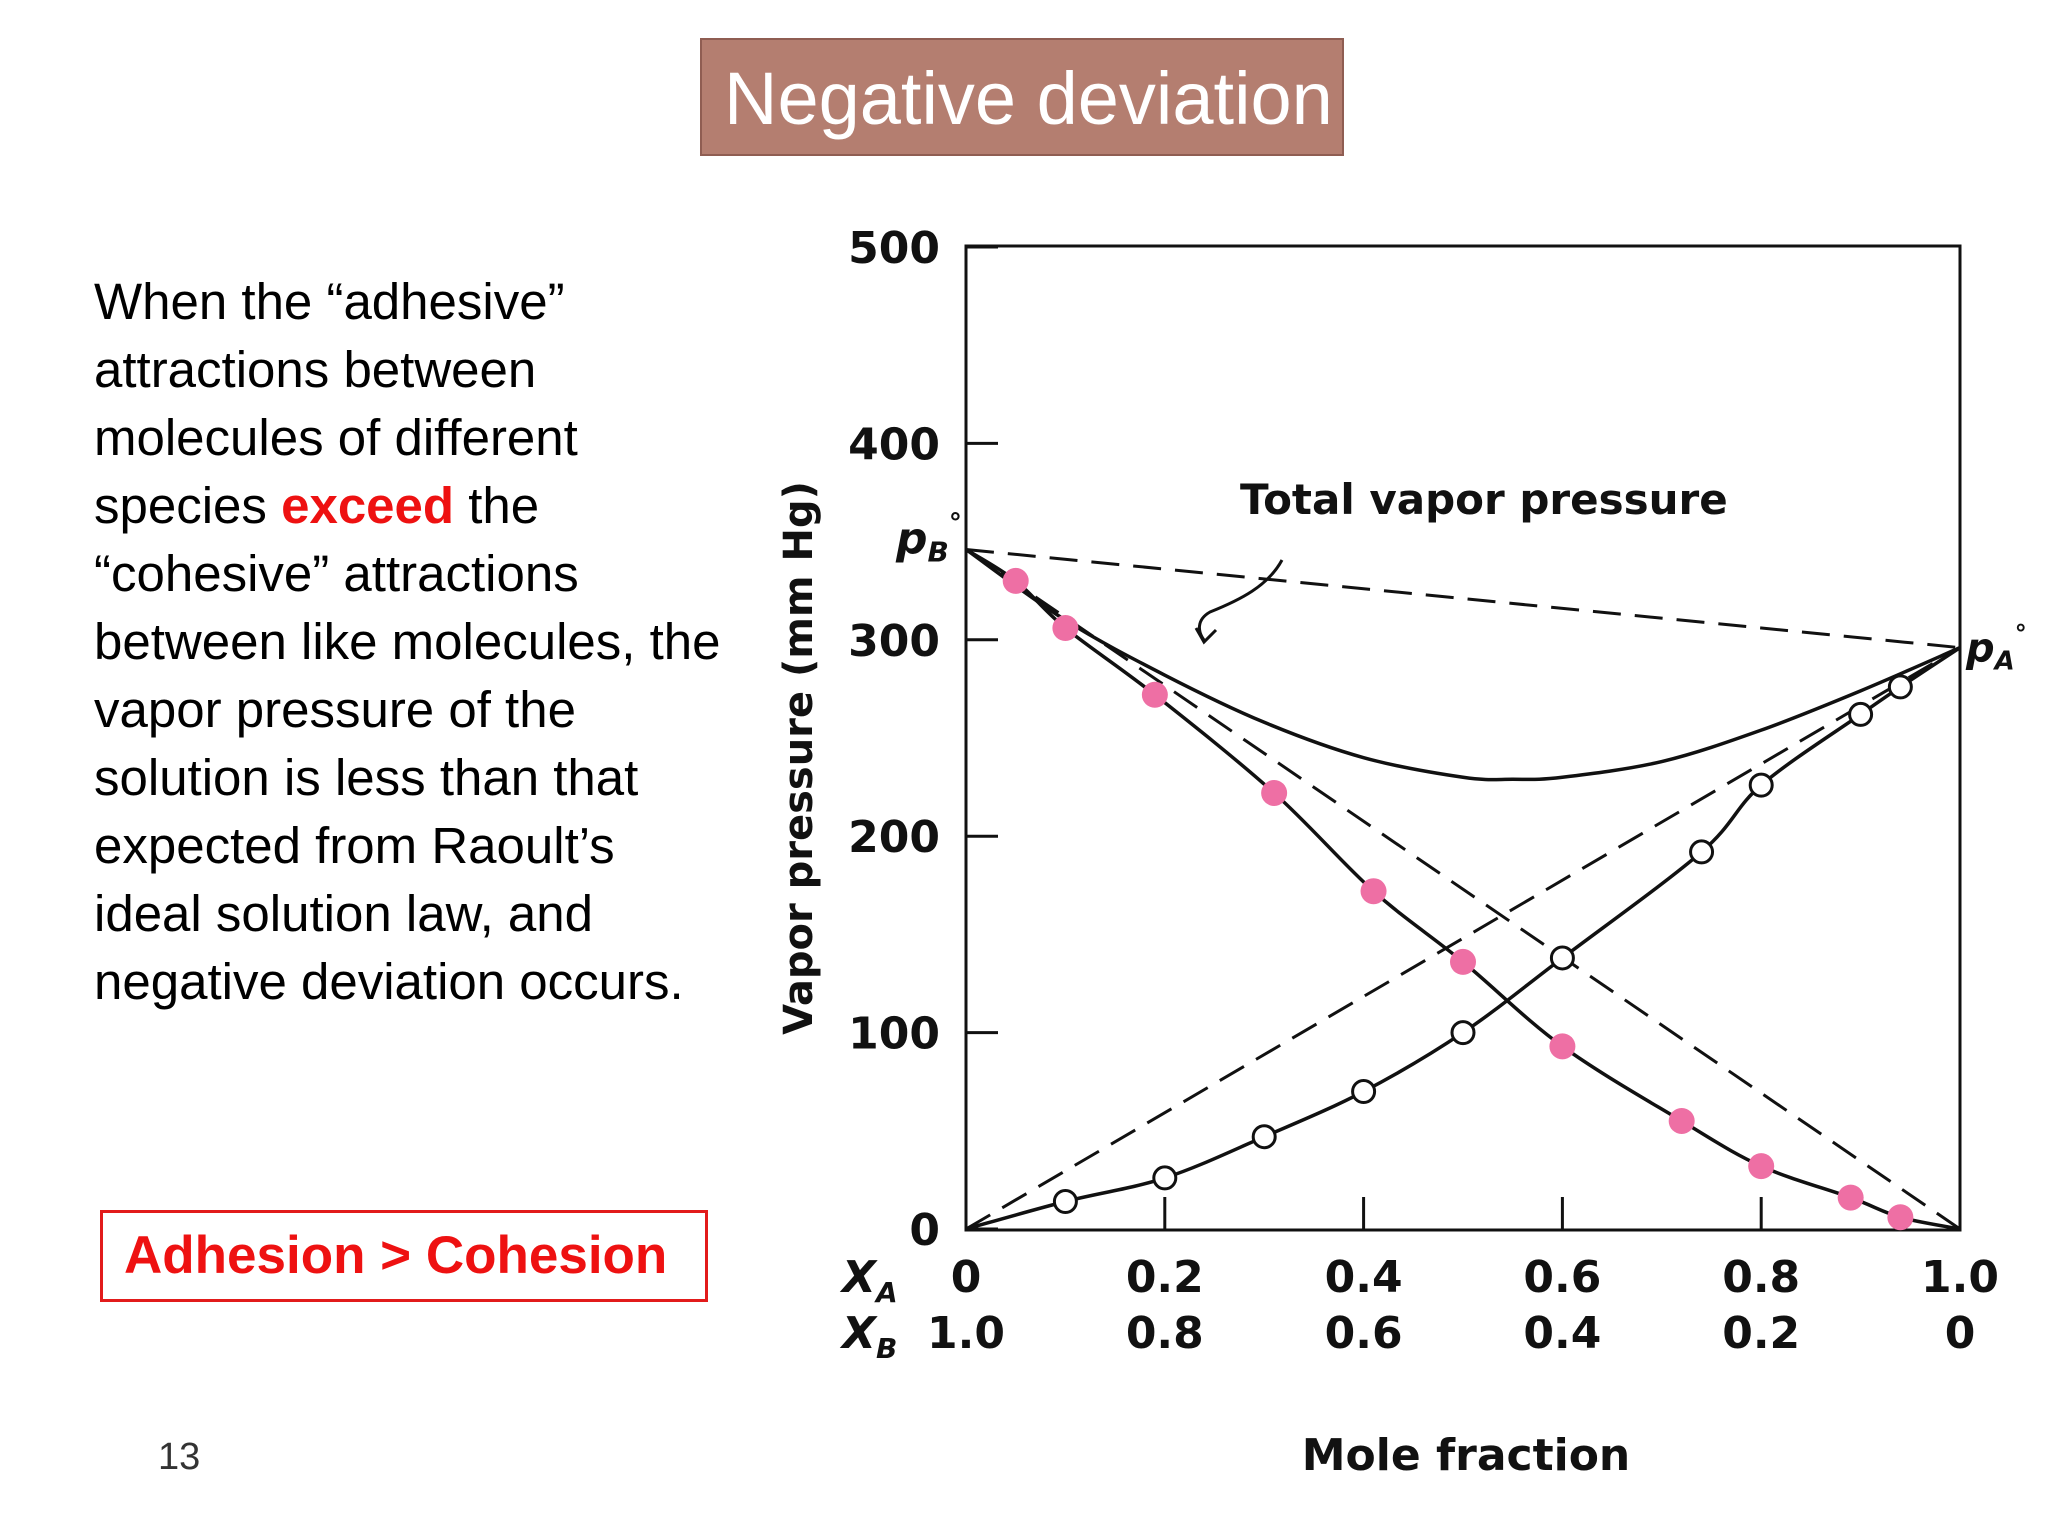 Image resolution: width=2048 pixels, height=1536 pixels. What do you see at coordinates (886, 1292) in the screenshot?
I see `x-row-label-sub: A` at bounding box center [886, 1292].